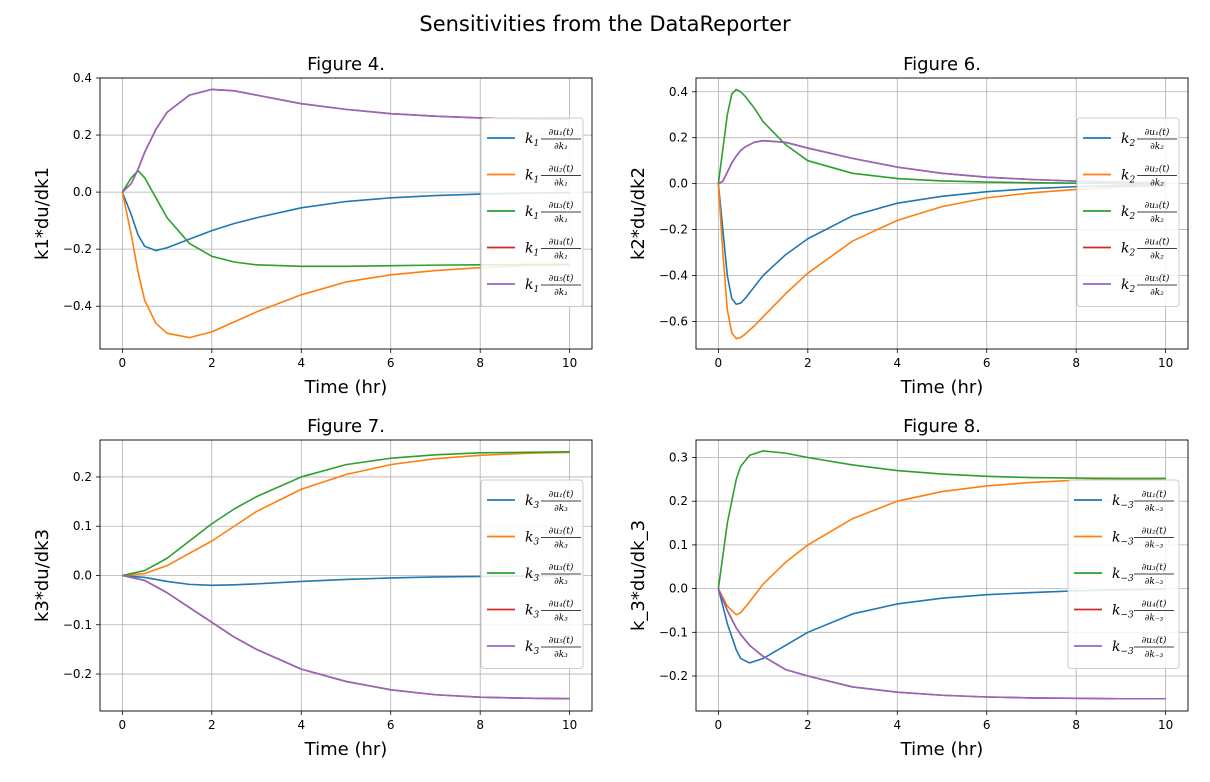  What do you see at coordinates (1130, 249) in the screenshot?
I see `legend-entry-4: k2 ∂u₄(t) ∂k₂` at bounding box center [1130, 249].